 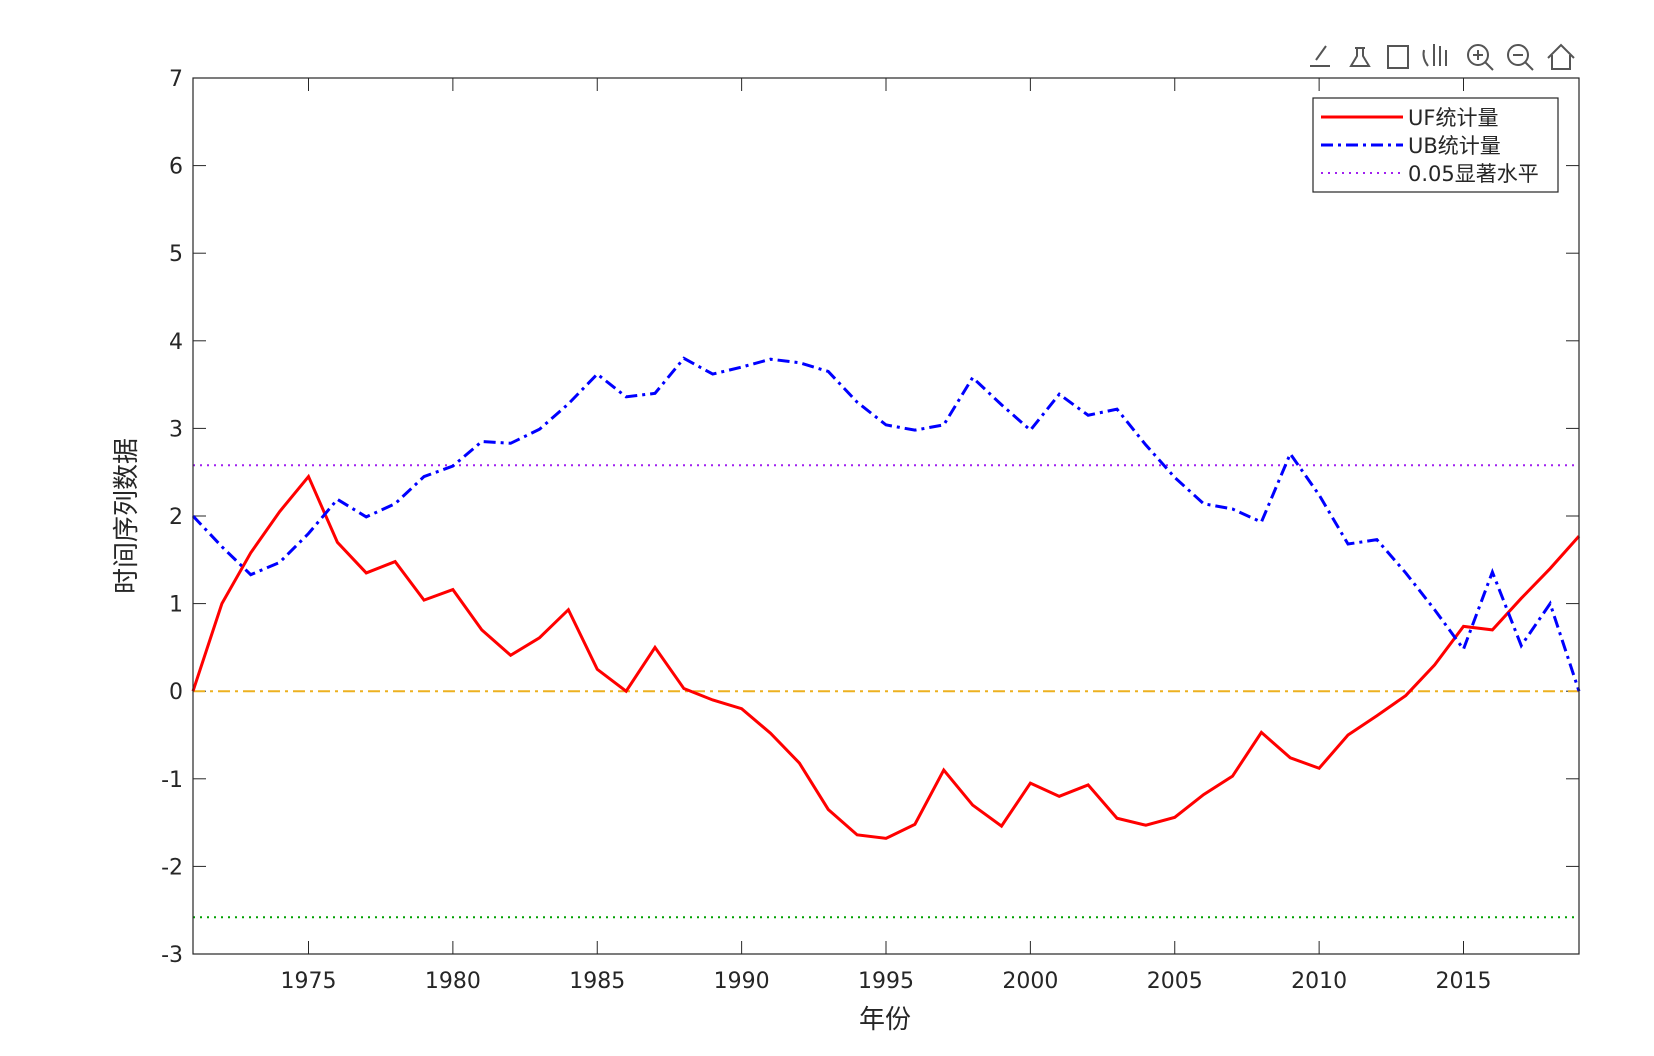 What do you see at coordinates (1464, 981) in the screenshot?
I see `x-tick-label: 2015` at bounding box center [1464, 981].